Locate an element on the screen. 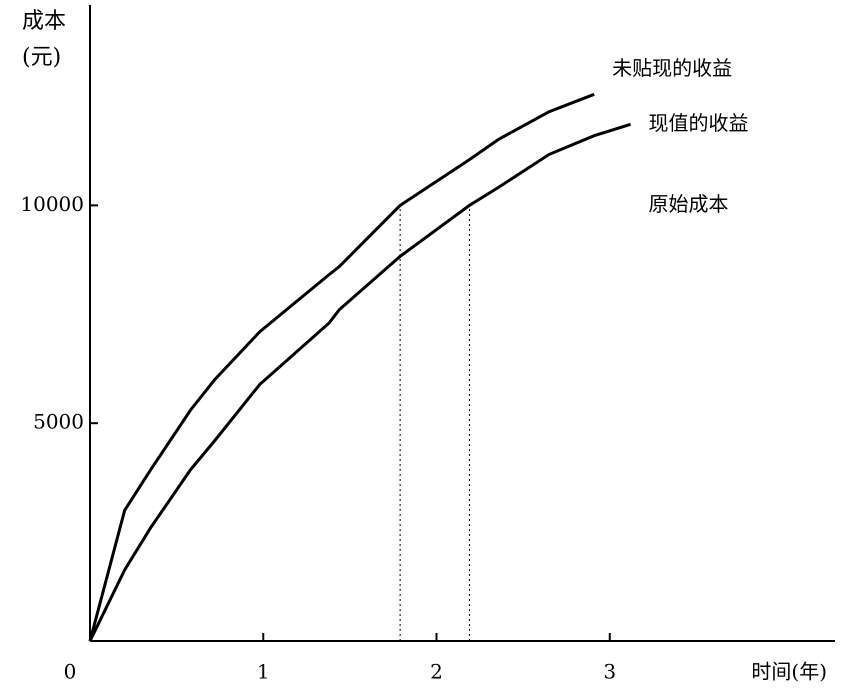 The image size is (841, 689). y-axis-title: 成本(元) is located at coordinates (44, 39).